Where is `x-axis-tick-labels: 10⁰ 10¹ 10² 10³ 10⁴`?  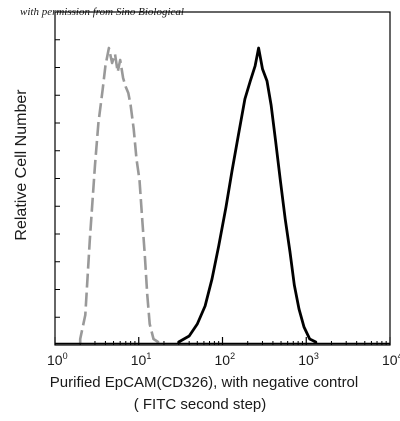
x-axis-tick-labels: 10⁰ 10¹ 10² 10³ 10⁴ is located at coordinates (223, 359).